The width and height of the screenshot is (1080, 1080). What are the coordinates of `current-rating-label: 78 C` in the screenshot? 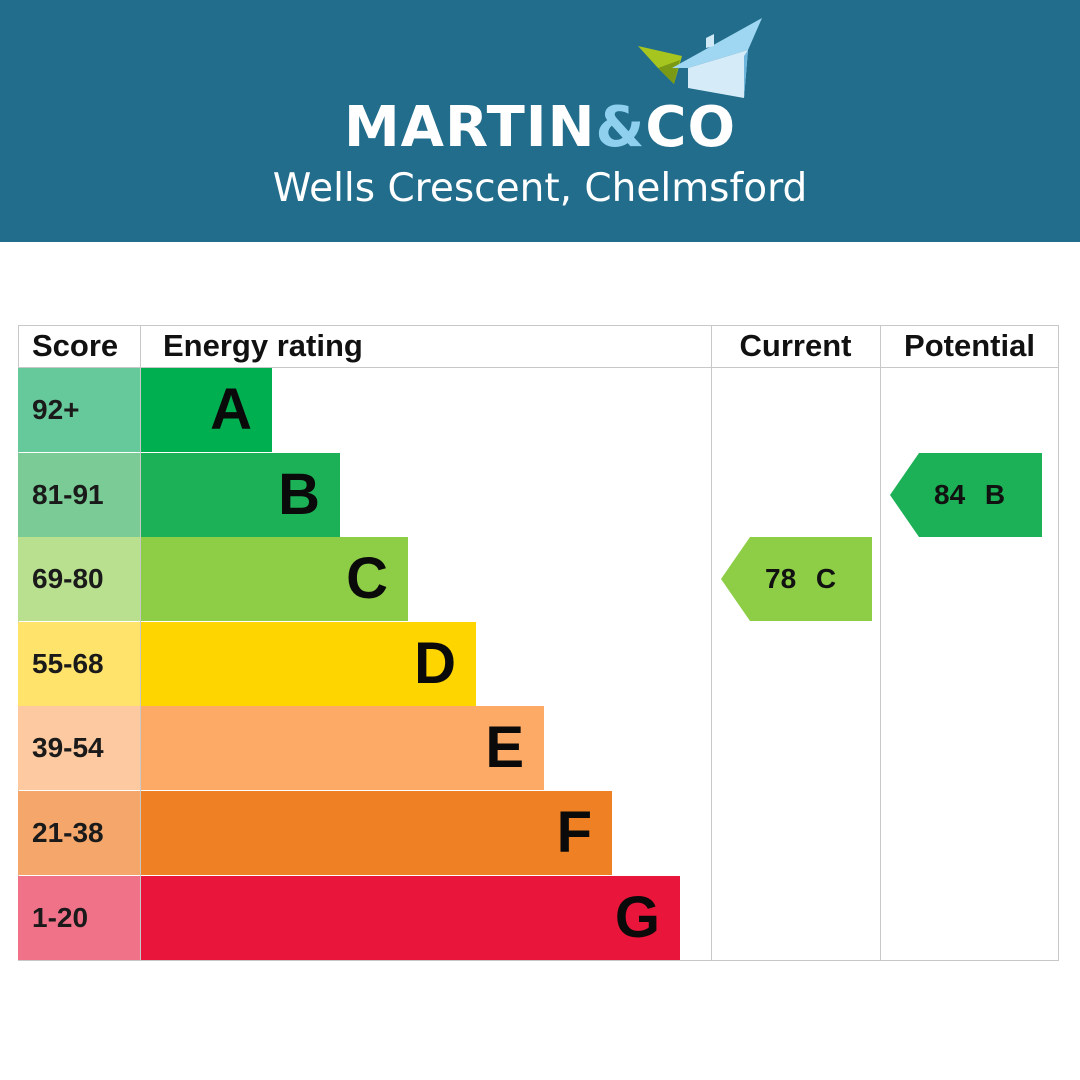 It's located at (801, 578).